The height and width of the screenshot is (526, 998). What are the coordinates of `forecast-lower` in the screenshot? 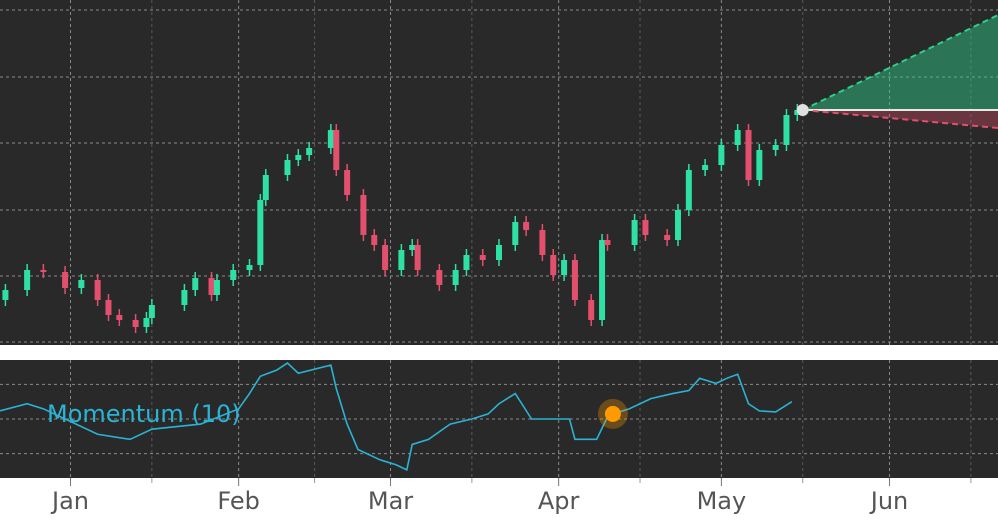 It's located at (900, 119).